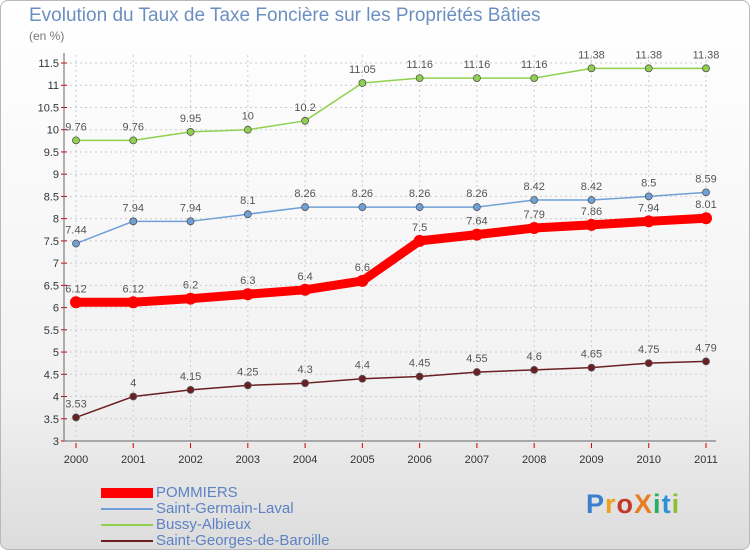  I want to click on data-label: 6.2, so click(190, 286).